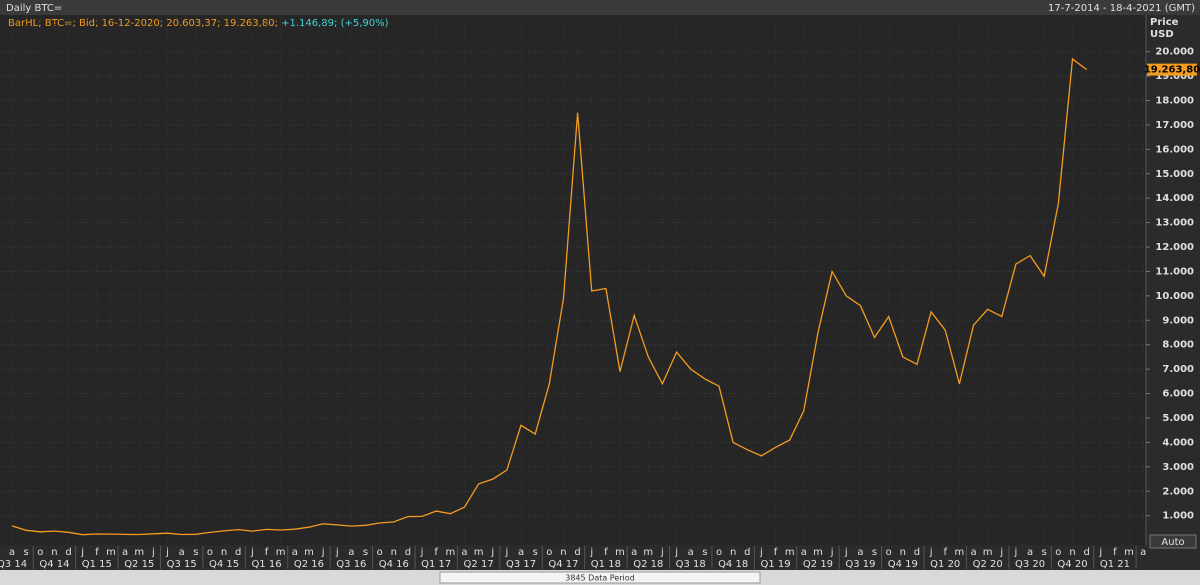 The height and width of the screenshot is (585, 1200). I want to click on quarter-label: Q2 20, so click(988, 564).